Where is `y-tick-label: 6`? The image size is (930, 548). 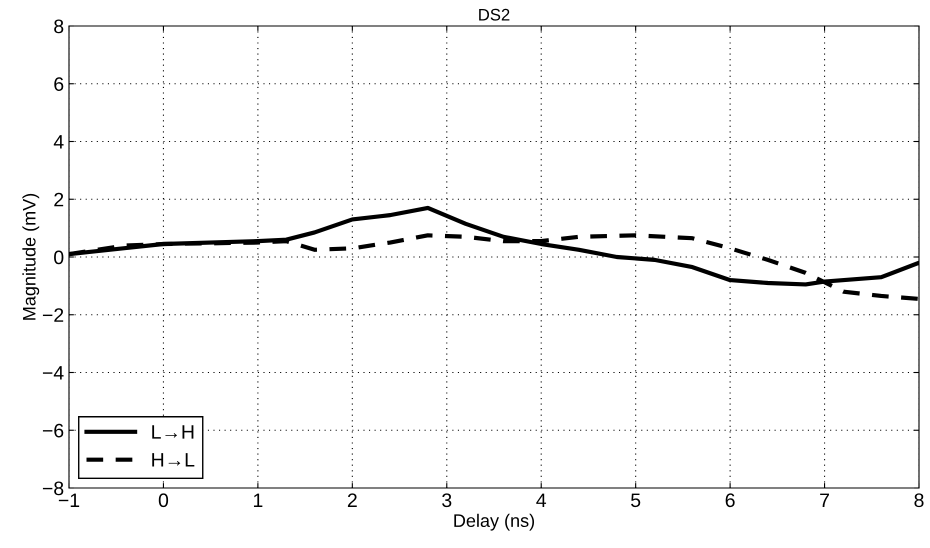
y-tick-label: 6 is located at coordinates (59, 84).